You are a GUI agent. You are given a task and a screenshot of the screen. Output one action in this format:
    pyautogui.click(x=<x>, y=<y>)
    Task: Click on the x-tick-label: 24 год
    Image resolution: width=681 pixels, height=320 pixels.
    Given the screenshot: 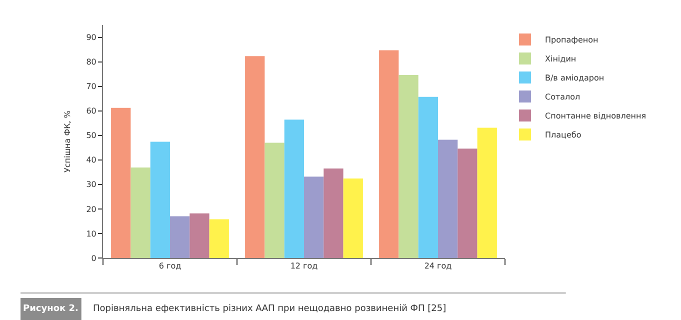 What is the action you would take?
    pyautogui.click(x=438, y=266)
    